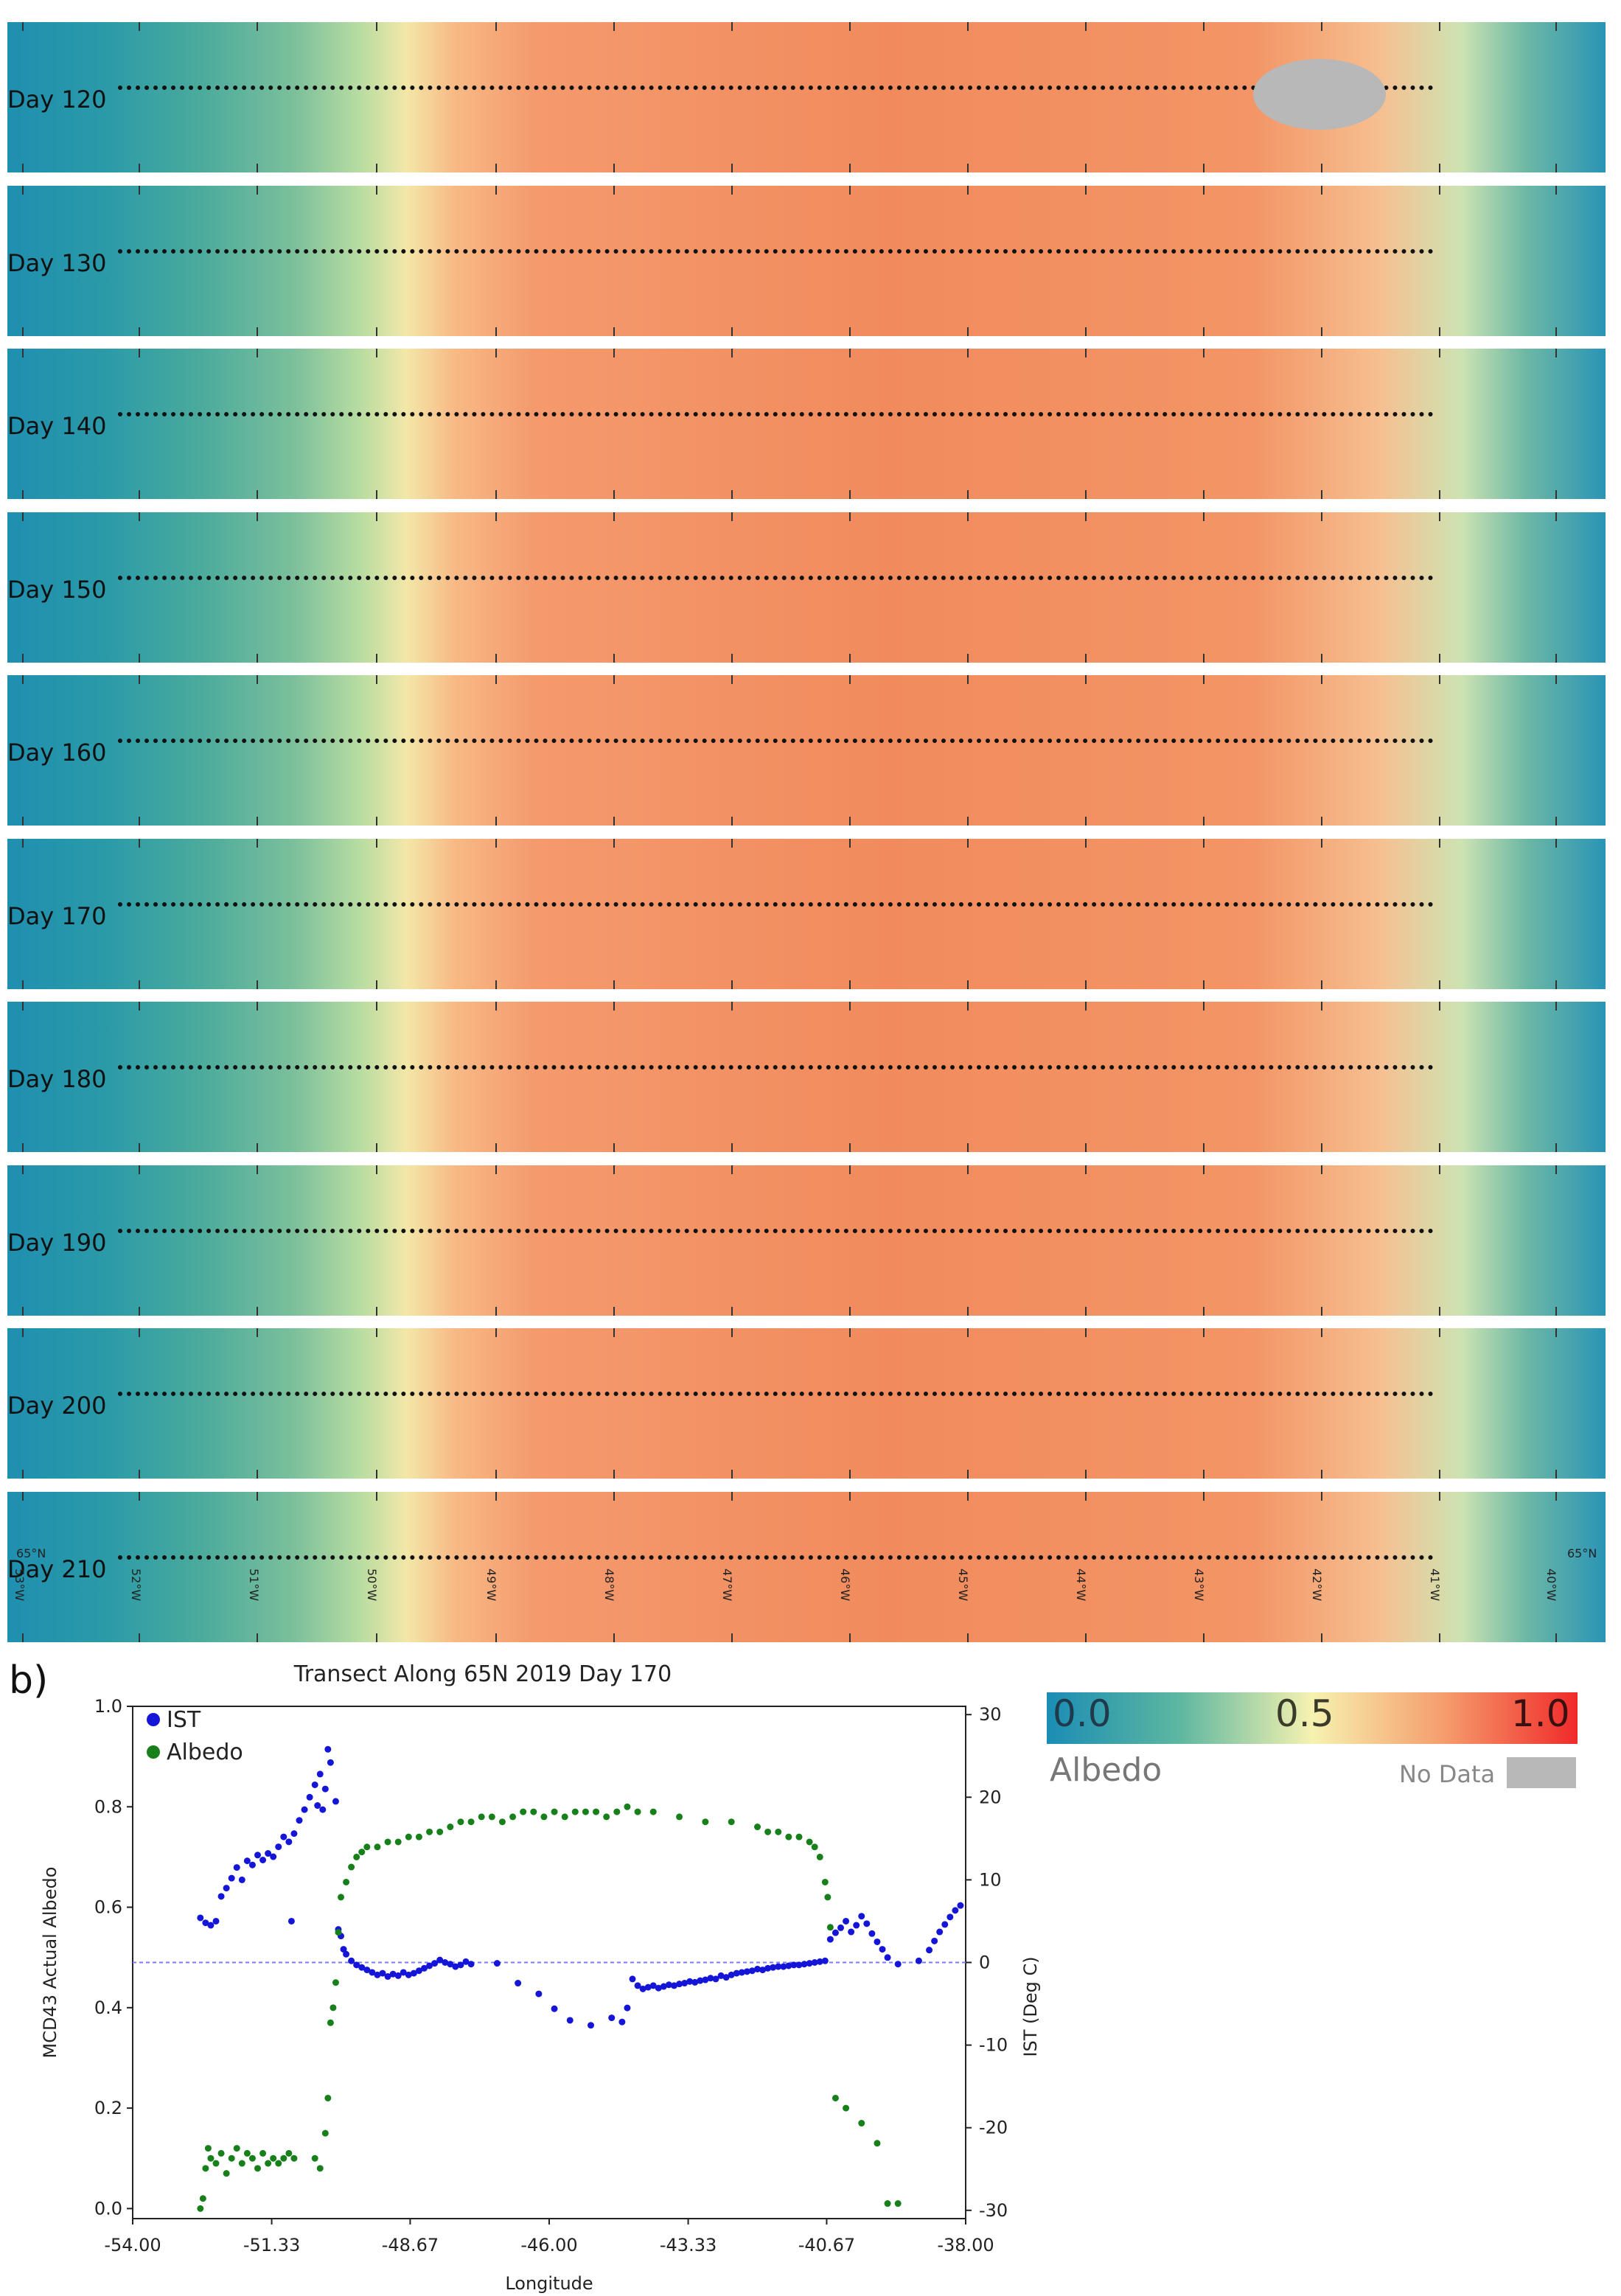 The height and width of the screenshot is (2296, 1621). I want to click on colorbar-title: Albedo, so click(1106, 1770).